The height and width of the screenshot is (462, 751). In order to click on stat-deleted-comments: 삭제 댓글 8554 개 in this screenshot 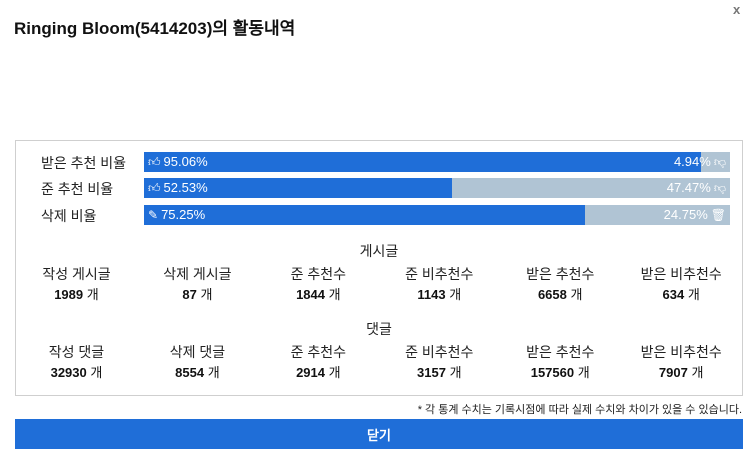, I will do `click(197, 362)`.